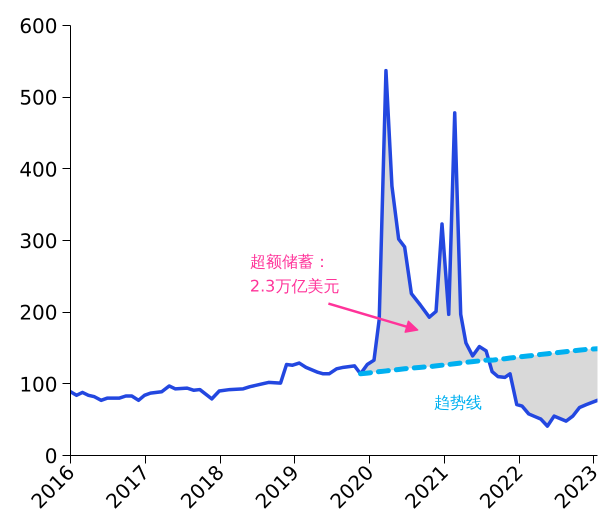  I want to click on y-tick-label: 300, so click(38, 241).